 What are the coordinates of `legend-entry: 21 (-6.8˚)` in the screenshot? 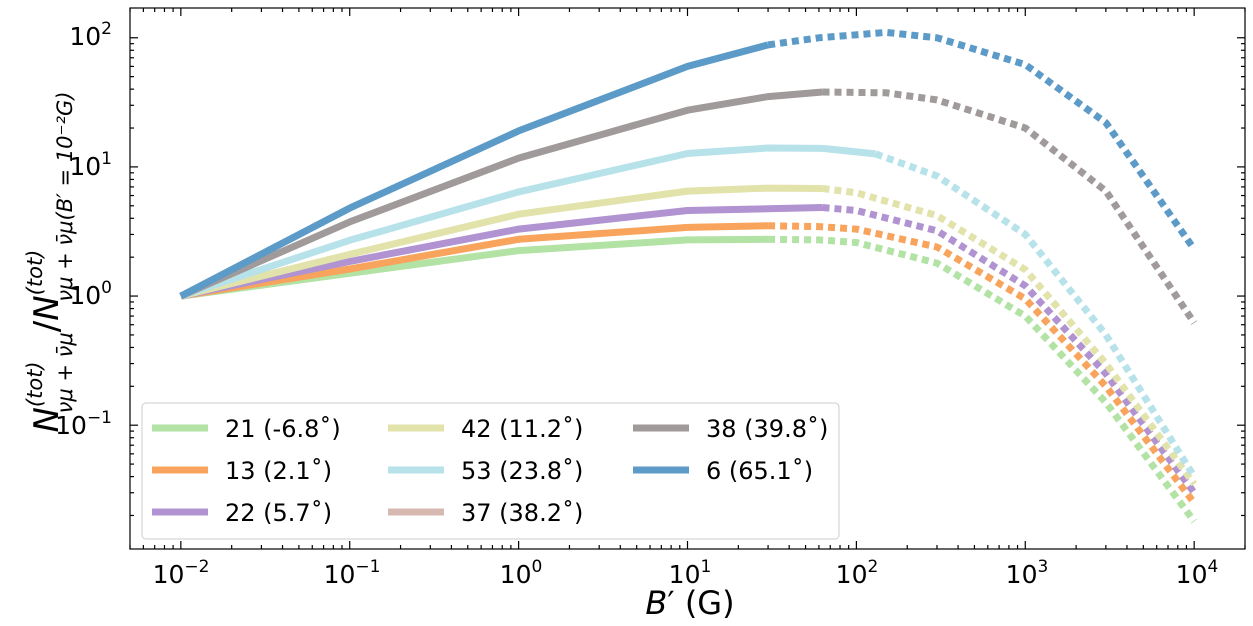 It's located at (246, 429).